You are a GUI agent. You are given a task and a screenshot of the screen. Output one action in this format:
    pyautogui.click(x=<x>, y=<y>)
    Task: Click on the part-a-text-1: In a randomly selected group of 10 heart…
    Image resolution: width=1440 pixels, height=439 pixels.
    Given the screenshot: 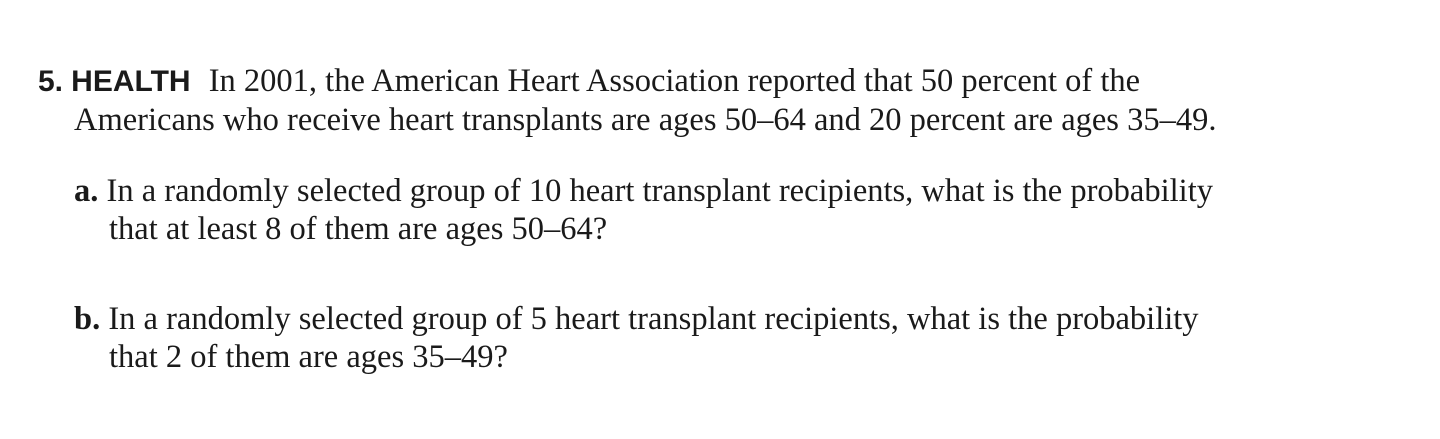 What is the action you would take?
    pyautogui.click(x=659, y=191)
    